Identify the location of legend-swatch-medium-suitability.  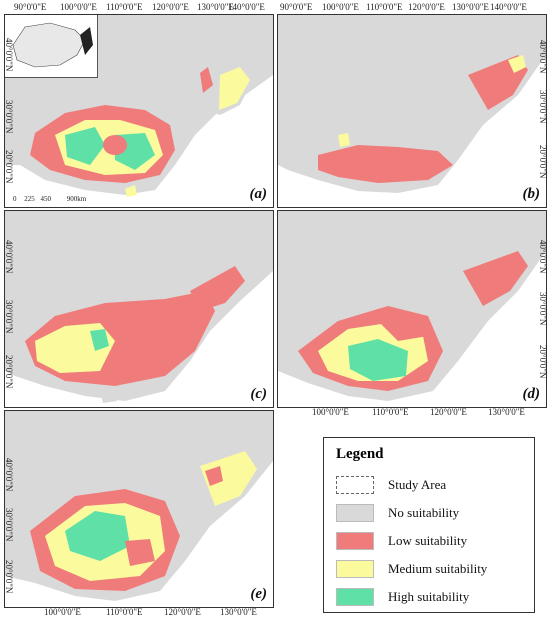
(355, 569).